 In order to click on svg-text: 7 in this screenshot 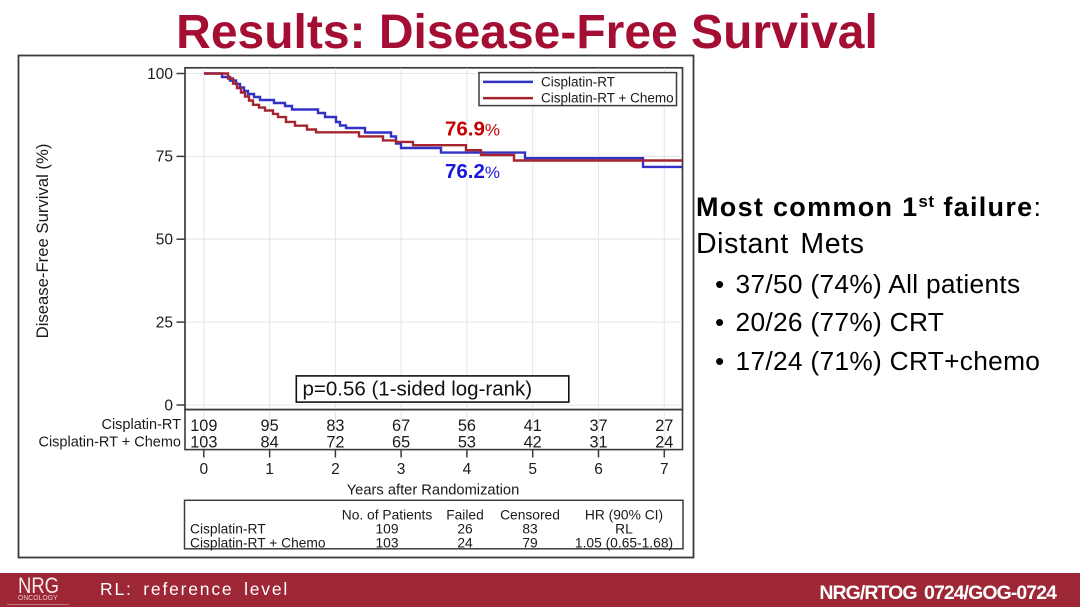, I will do `click(664, 469)`.